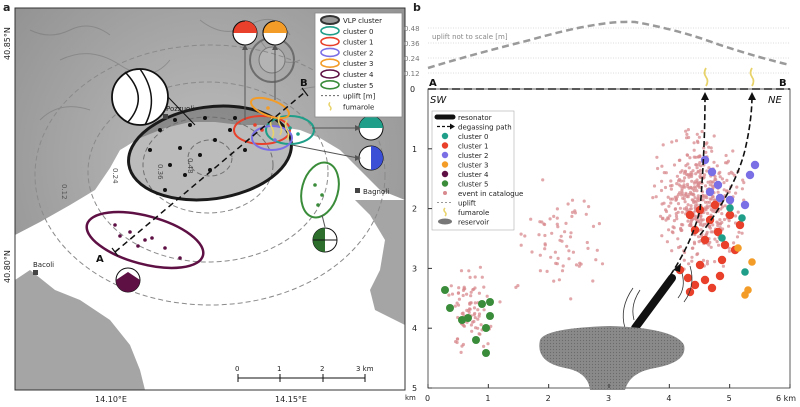 Image resolution: width=800 pixels, height=407 pixels. What do you see at coordinates (473, 185) in the screenshot?
I see `legend-b-label: cluster 5` at bounding box center [473, 185].